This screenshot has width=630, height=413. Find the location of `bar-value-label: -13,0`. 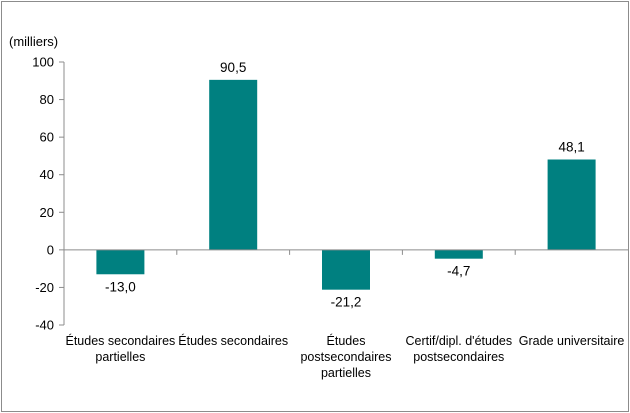

bar-value-label: -13,0 is located at coordinates (120, 286).